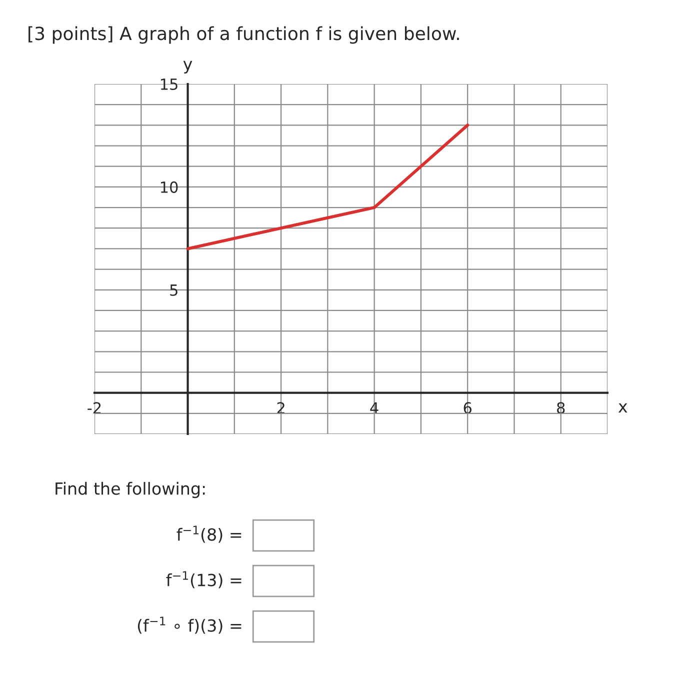 Image resolution: width=675 pixels, height=700 pixels. Describe the element at coordinates (187, 67) in the screenshot. I see `y-axis-title: y` at that location.